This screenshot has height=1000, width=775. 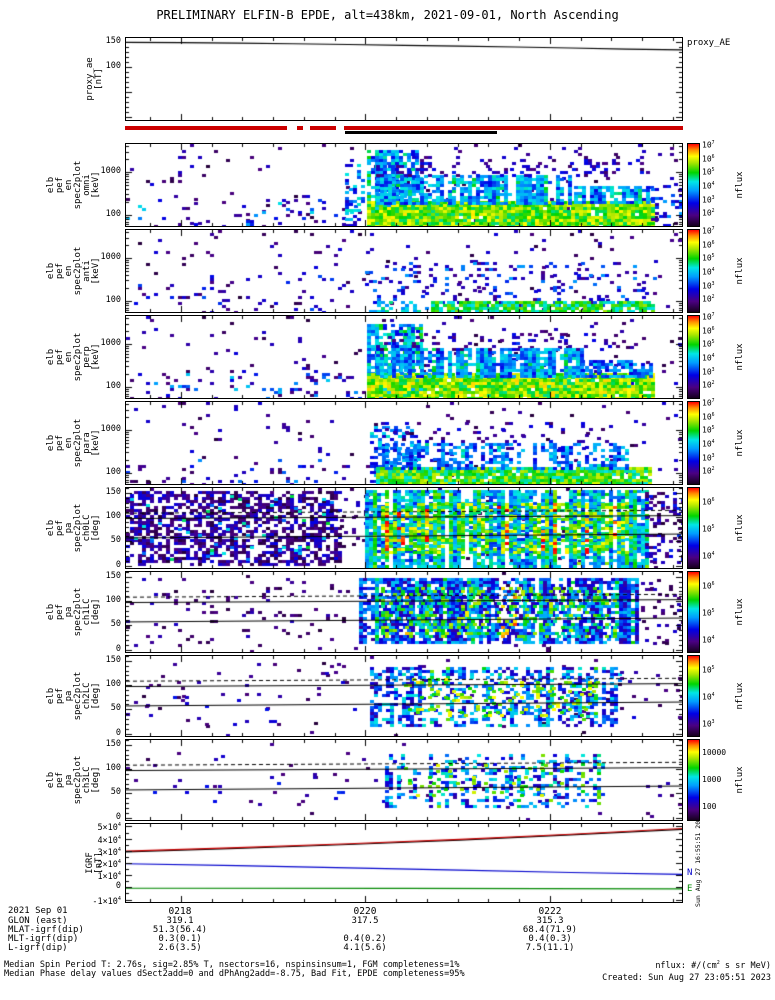 I want to click on panel-anti, so click(x=404, y=271).